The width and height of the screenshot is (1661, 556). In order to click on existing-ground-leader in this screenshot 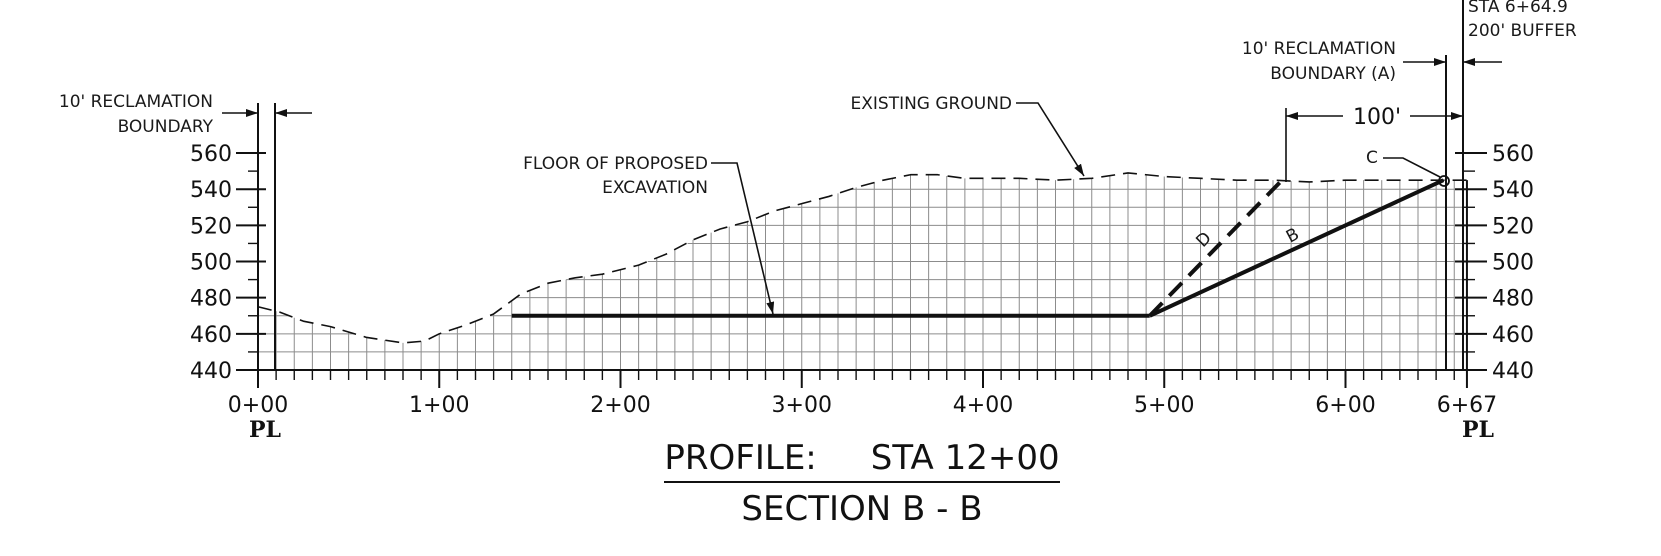, I will do `click(1050, 139)`.